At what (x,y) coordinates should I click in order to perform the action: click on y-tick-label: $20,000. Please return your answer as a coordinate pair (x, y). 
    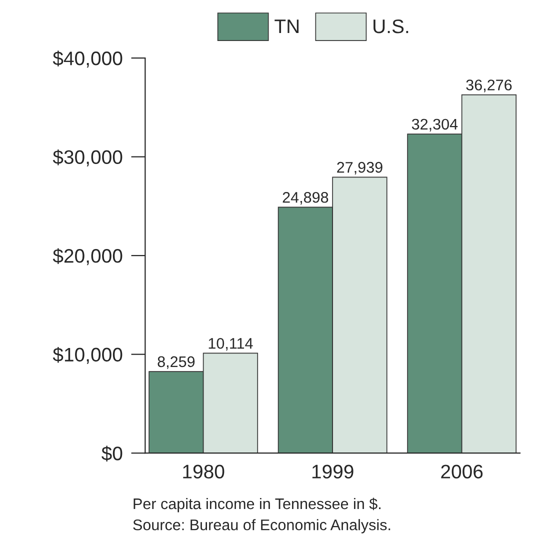
    Looking at the image, I should click on (87, 257).